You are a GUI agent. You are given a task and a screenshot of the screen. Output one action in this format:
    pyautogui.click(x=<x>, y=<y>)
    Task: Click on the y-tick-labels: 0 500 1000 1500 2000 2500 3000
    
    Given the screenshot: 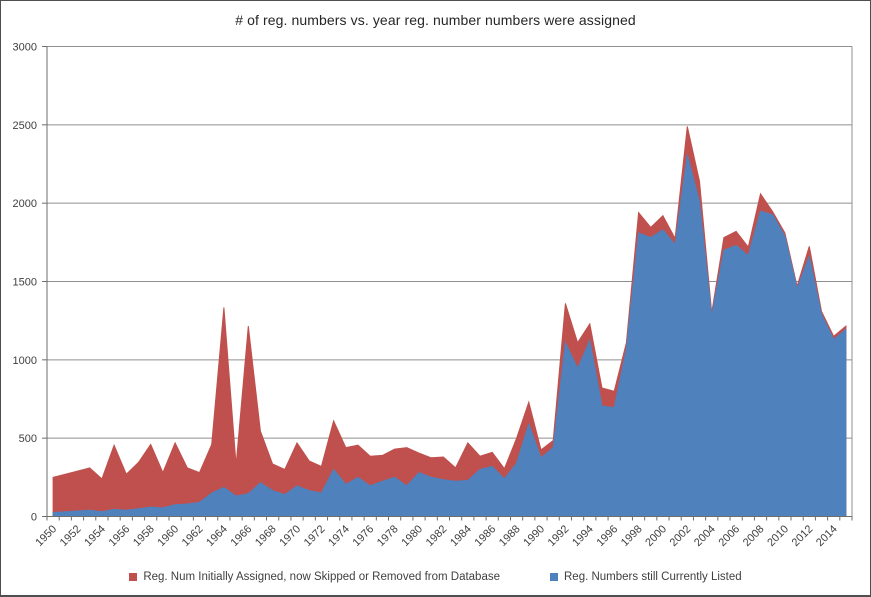 What is the action you would take?
    pyautogui.click(x=25, y=283)
    